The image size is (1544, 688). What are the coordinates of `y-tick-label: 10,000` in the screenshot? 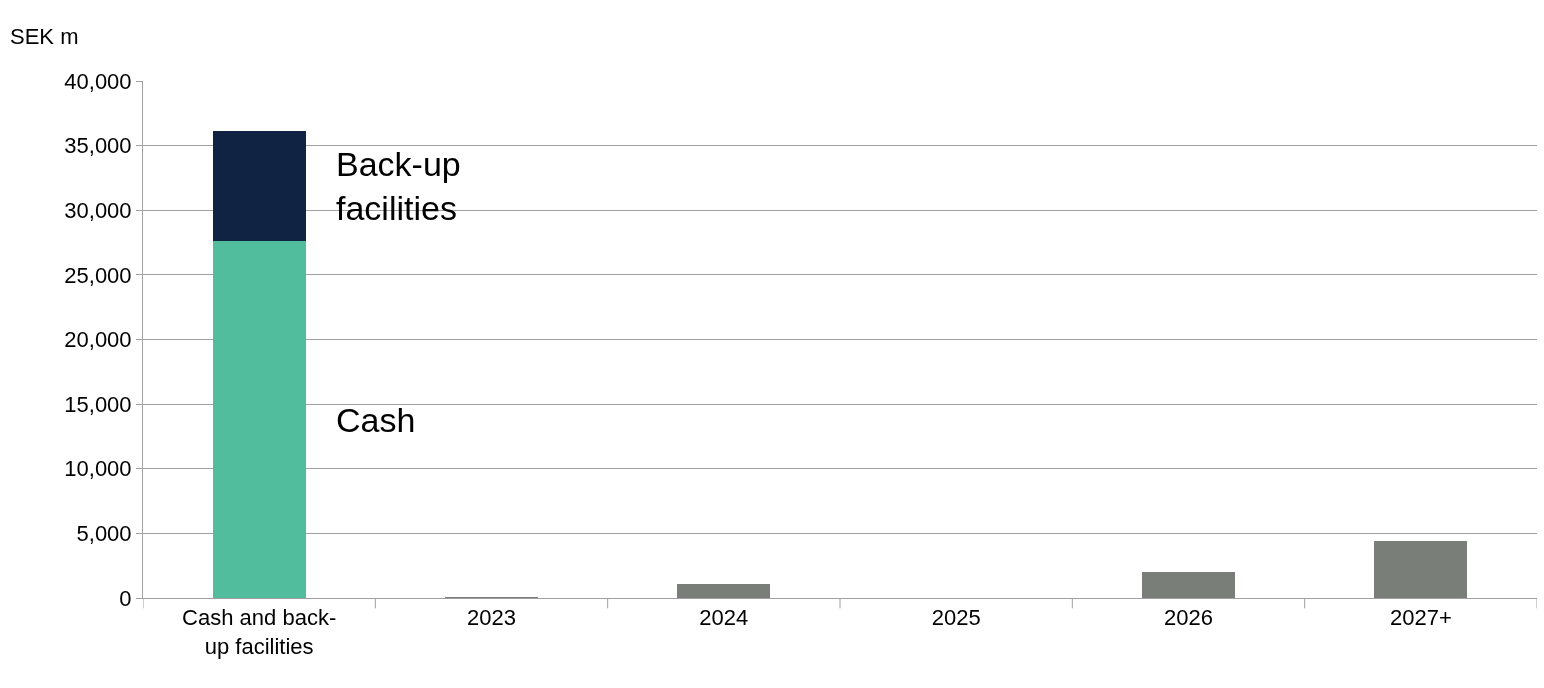 It's located at (98, 469).